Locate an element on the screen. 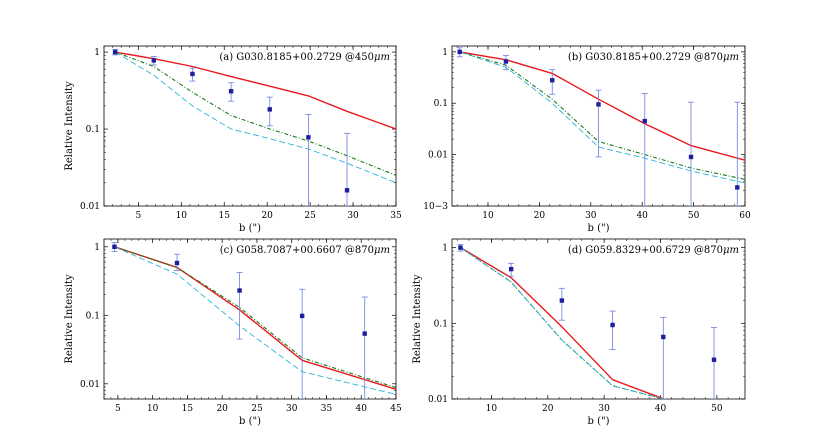 Image resolution: width=830 pixels, height=443 pixels. panel-title-text: (a) G030.8185+00.2729 @450 is located at coordinates (296, 57).